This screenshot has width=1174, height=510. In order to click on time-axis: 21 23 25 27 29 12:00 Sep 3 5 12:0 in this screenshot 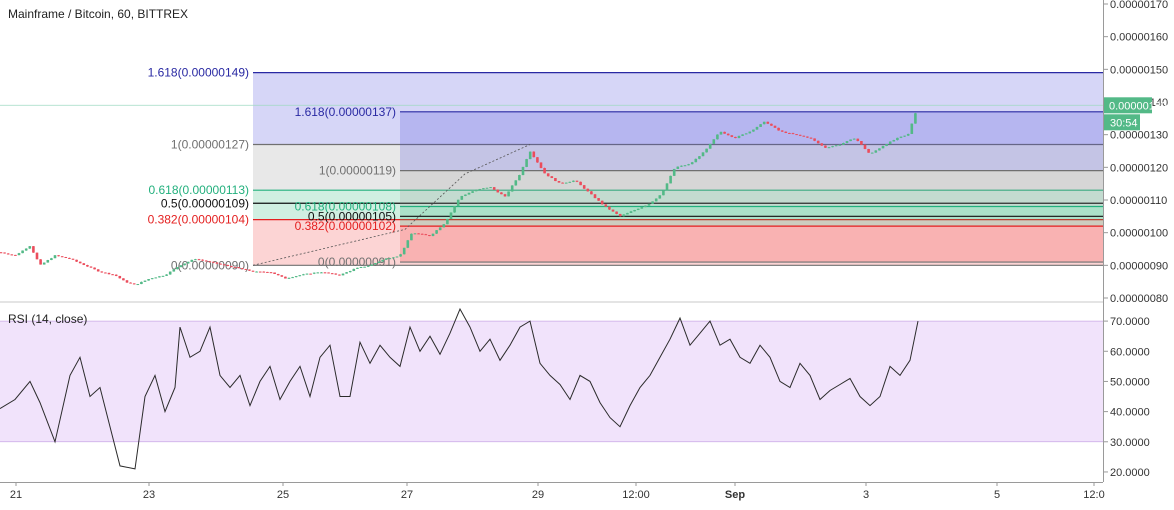, I will do `click(557, 491)`.